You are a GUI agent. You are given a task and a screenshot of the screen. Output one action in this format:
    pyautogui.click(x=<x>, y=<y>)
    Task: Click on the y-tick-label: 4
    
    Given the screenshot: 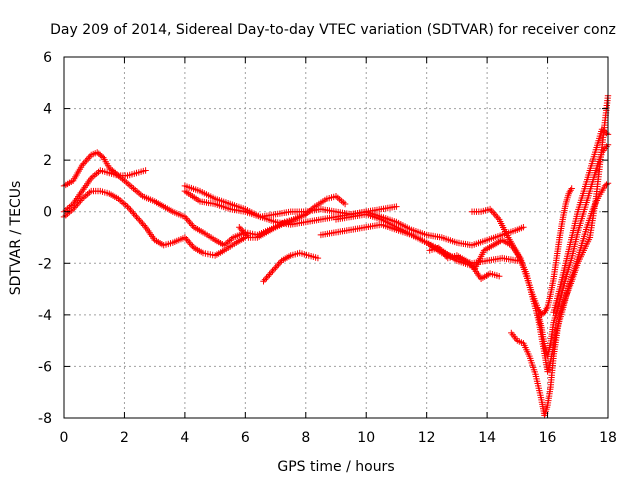 What is the action you would take?
    pyautogui.click(x=47, y=110)
    